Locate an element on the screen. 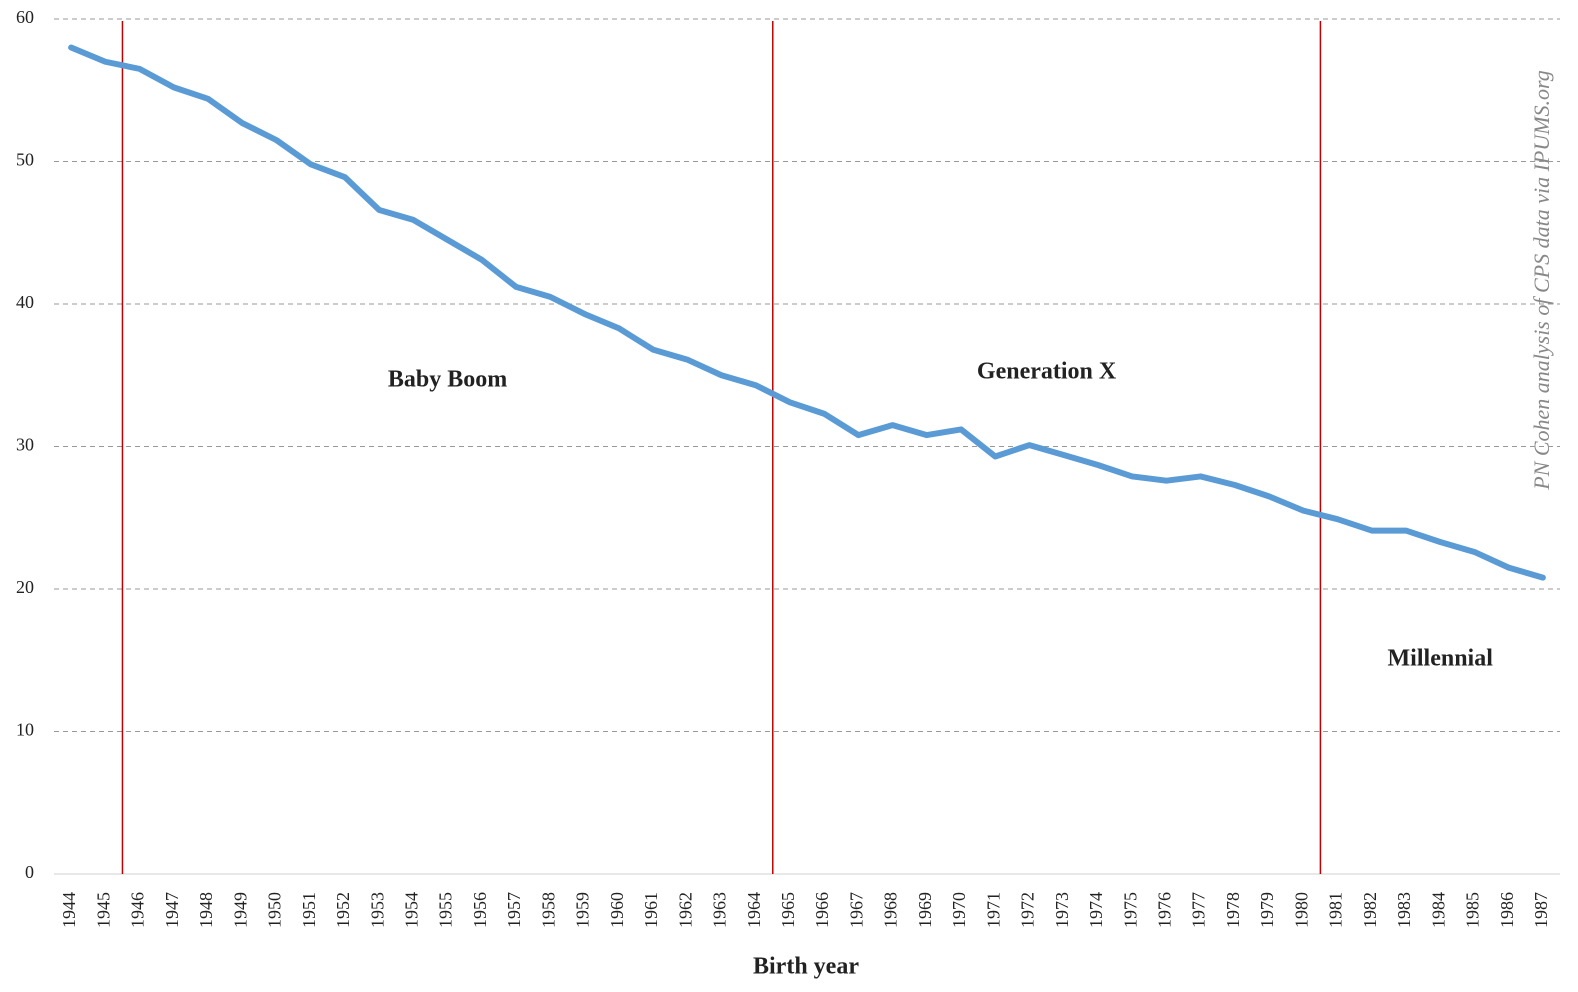  x-tick-label: 1954 is located at coordinates (412, 910).